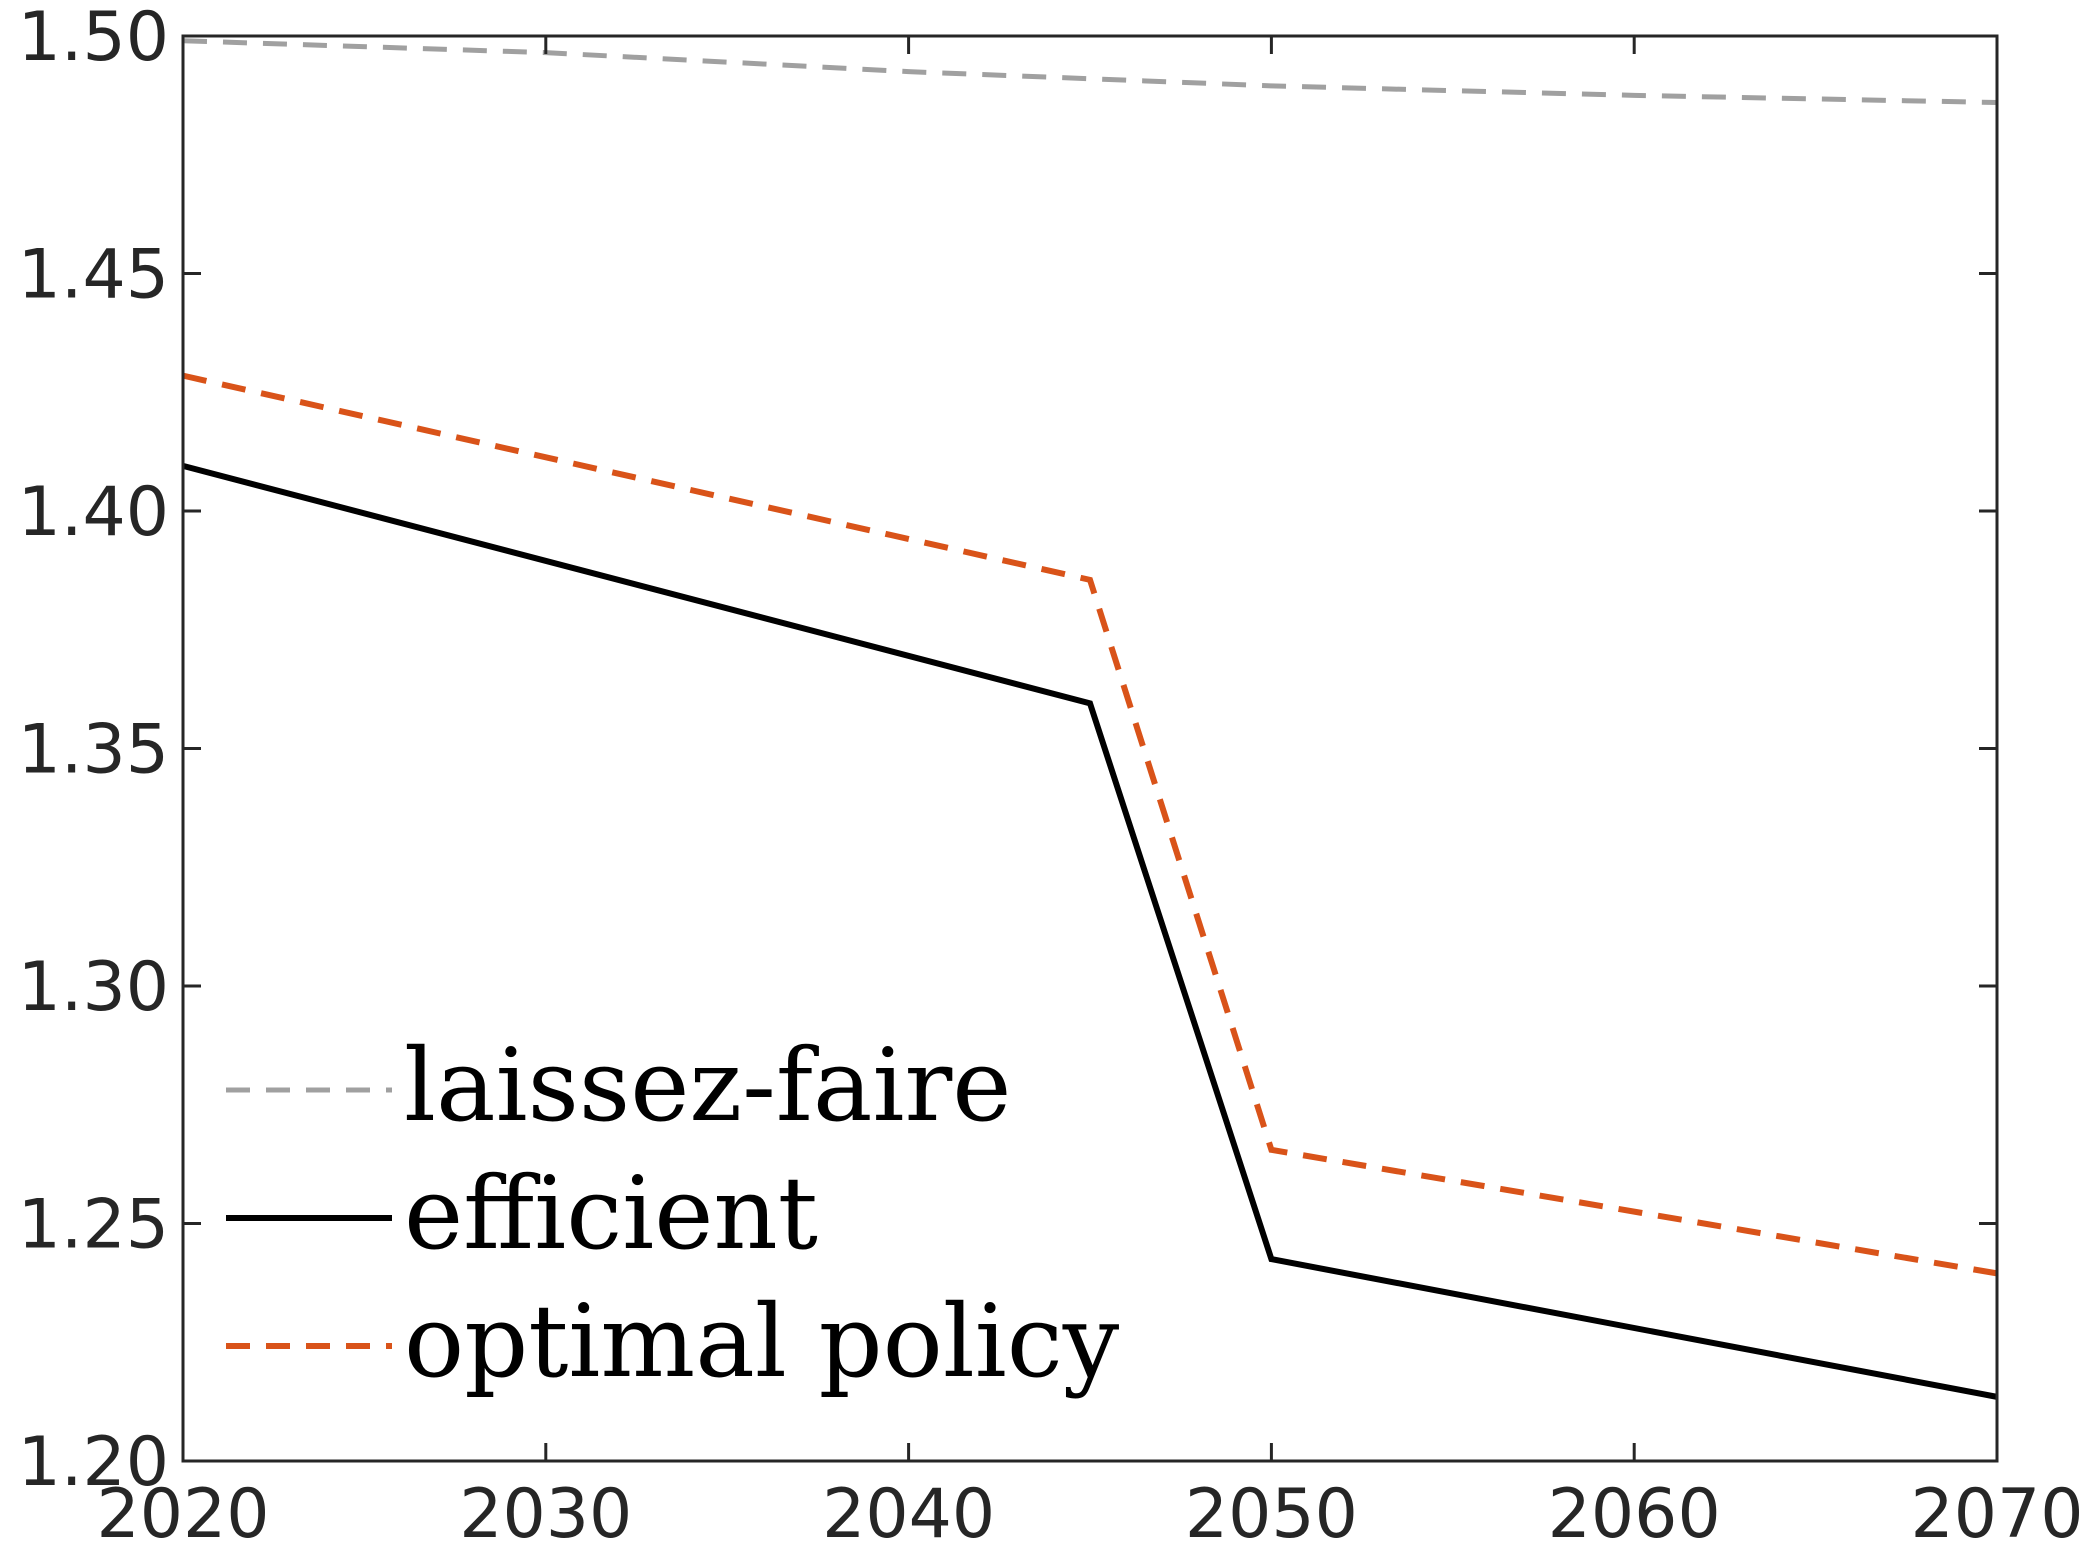 The width and height of the screenshot is (2079, 1554). Describe the element at coordinates (1271, 1514) in the screenshot. I see `x-tick-label: 2050` at that location.